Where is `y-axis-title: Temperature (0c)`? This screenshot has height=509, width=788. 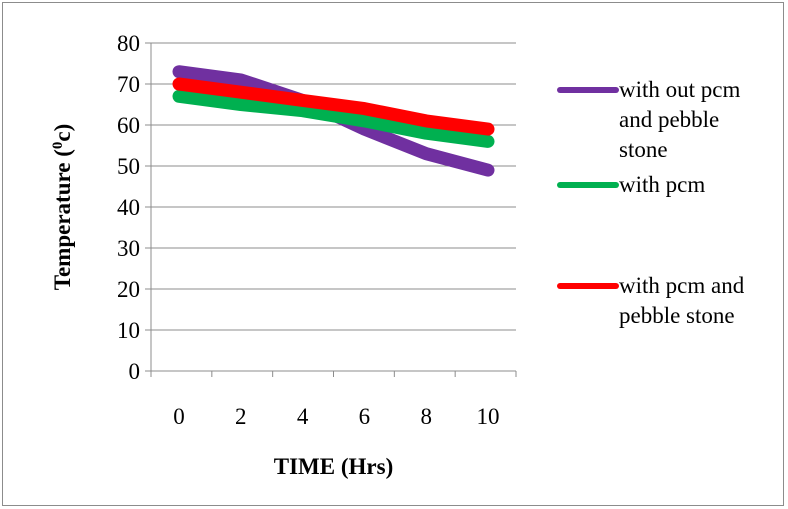 y-axis-title: Temperature (0c) is located at coordinates (62, 207).